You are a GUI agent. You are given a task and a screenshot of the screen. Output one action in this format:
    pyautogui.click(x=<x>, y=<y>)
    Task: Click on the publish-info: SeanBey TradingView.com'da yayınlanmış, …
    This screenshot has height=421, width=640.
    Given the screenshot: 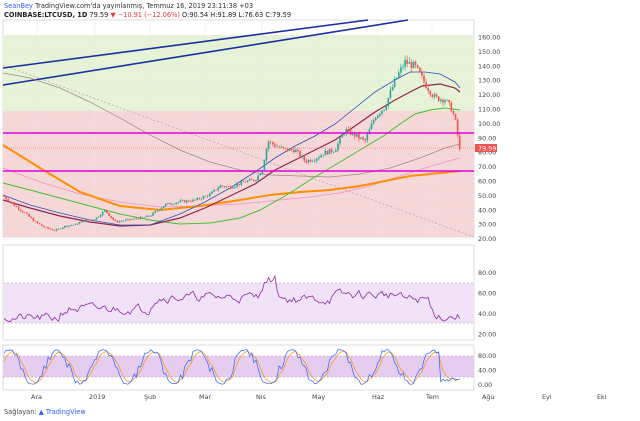 What is the action you would take?
    pyautogui.click(x=128, y=6)
    